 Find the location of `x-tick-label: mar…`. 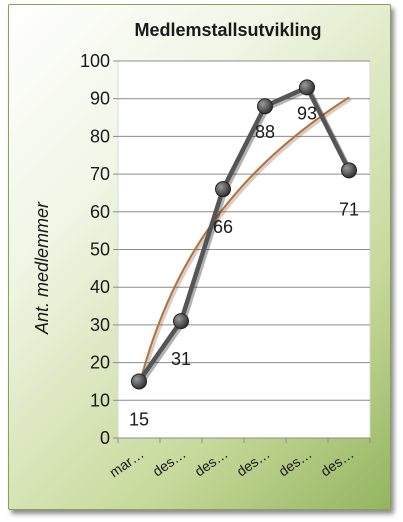

x-tick-label: mar… is located at coordinates (126, 462).